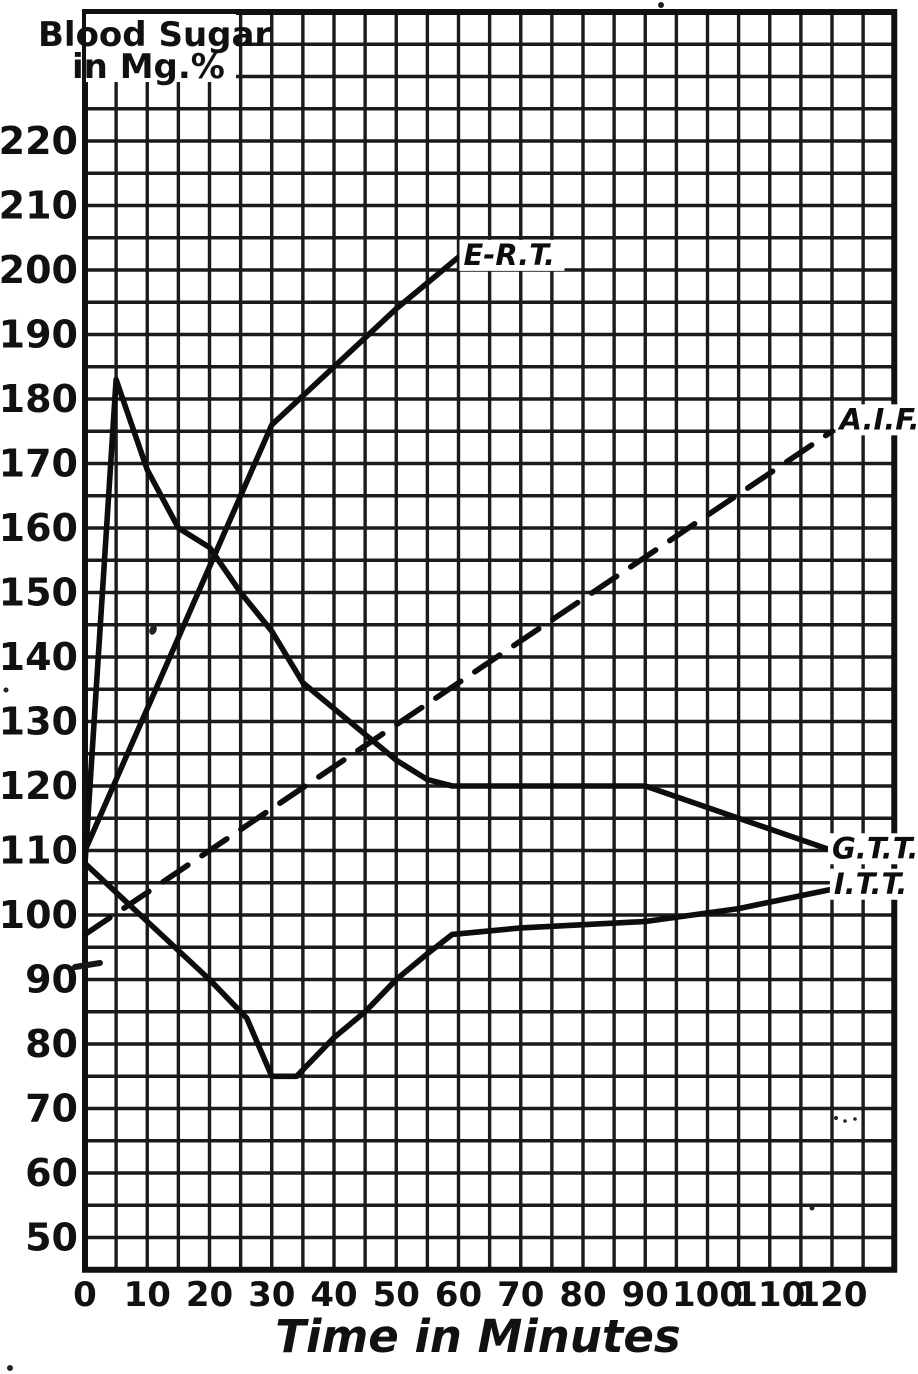  I want to click on x-axis-tick-label: 80, so click(582, 1295).